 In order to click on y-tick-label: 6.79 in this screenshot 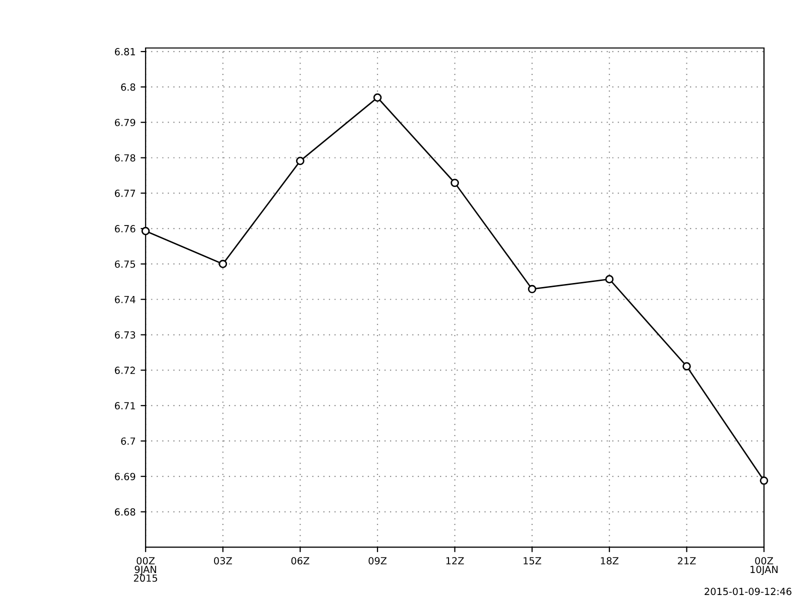, I will do `click(125, 122)`.